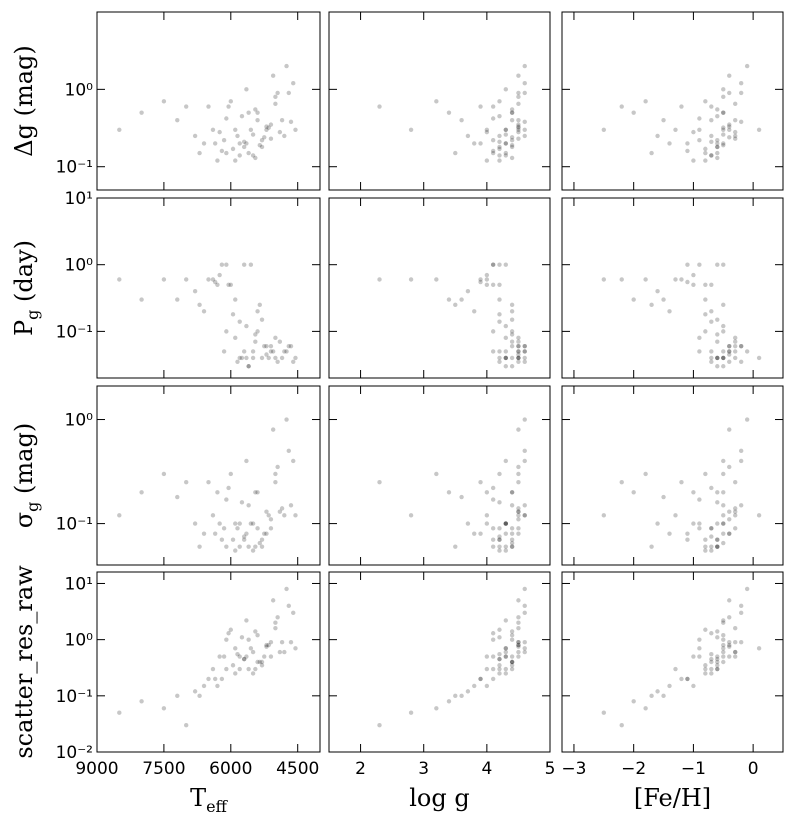 Image resolution: width=800 pixels, height=827 pixels. Describe the element at coordinates (32, 507) in the screenshot. I see `axis-label-sub: g` at that location.